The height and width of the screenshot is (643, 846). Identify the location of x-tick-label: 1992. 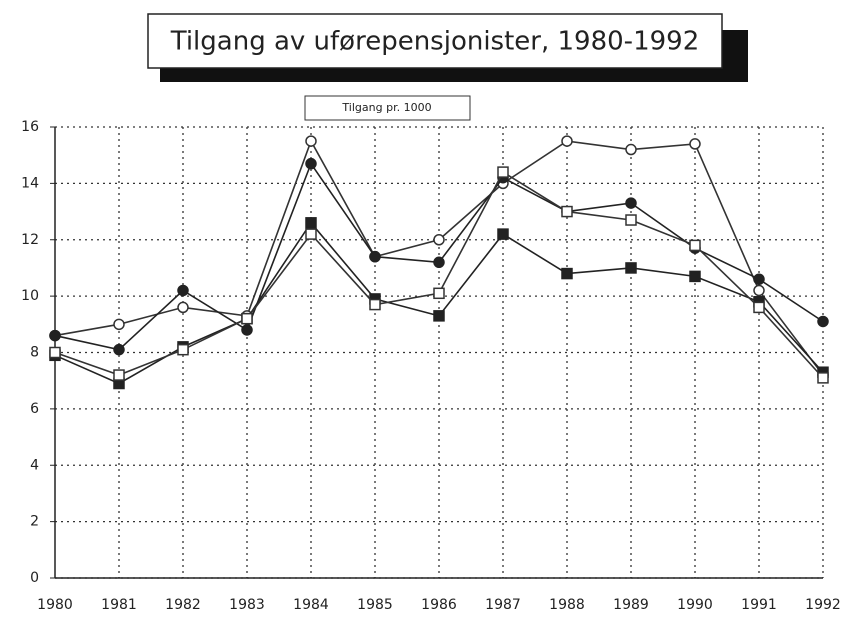
(823, 605).